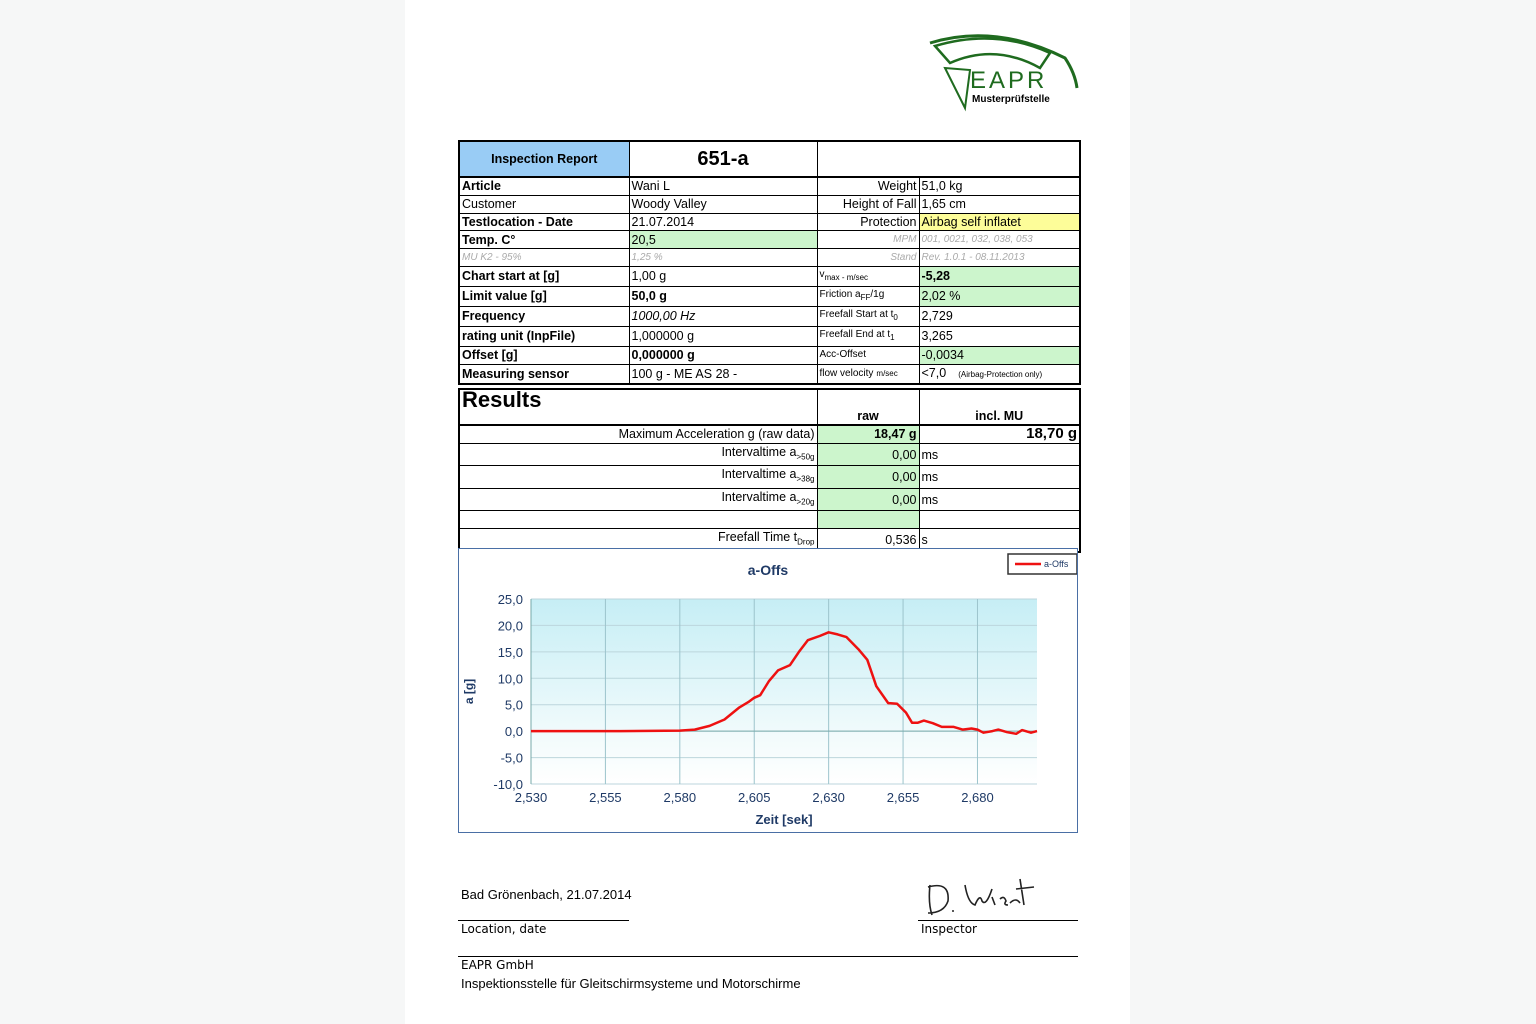  Describe the element at coordinates (723, 159) in the screenshot. I see `report-number: 651-a` at that location.